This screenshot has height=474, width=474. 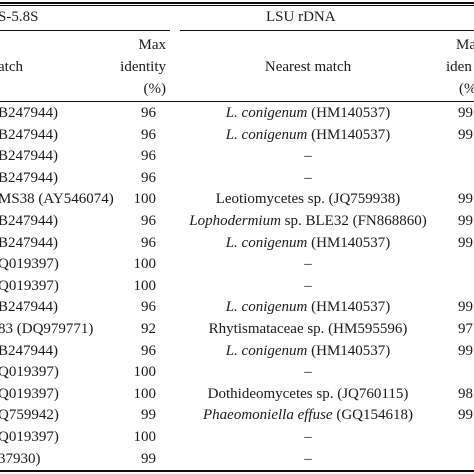 What do you see at coordinates (143, 67) in the screenshot?
I see `its-ident-header-2: identity` at bounding box center [143, 67].